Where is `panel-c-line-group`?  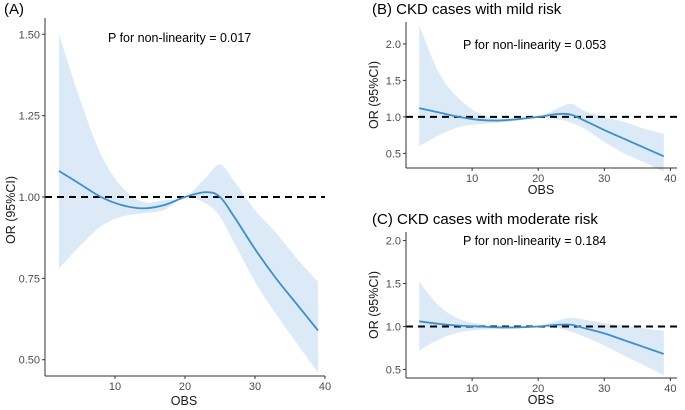 panel-c-line-group is located at coordinates (542, 337).